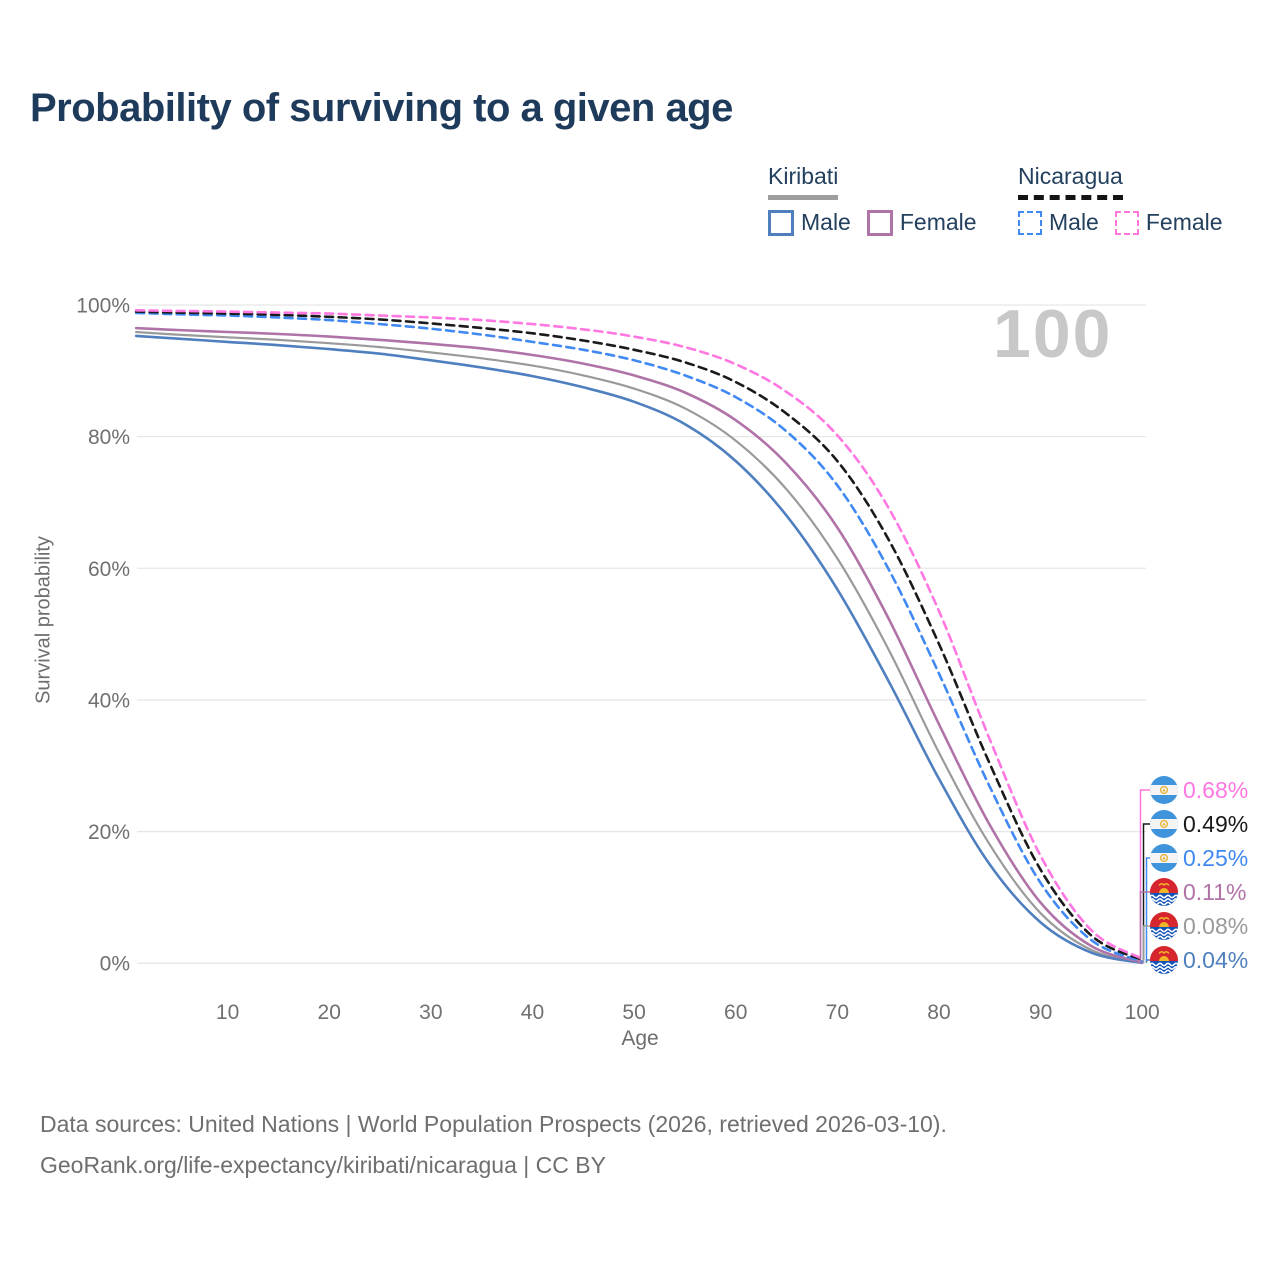 The width and height of the screenshot is (1280, 1280). Describe the element at coordinates (735, 1012) in the screenshot. I see `x-tick-label: 60` at that location.